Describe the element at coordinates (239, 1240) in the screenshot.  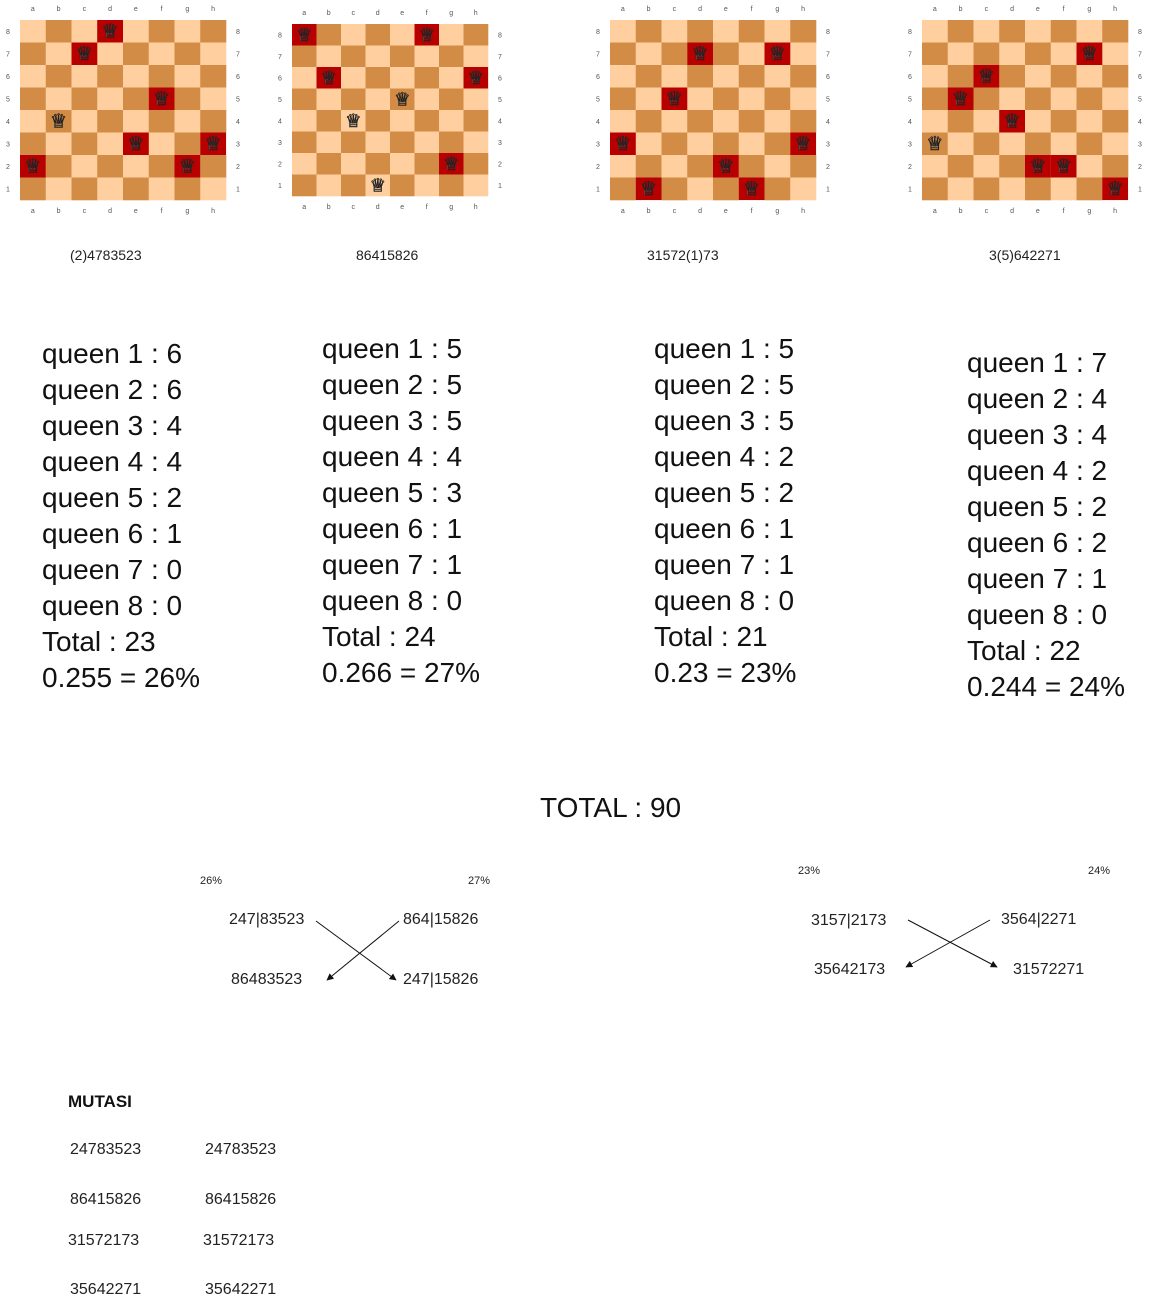
I see `mutation-after-3: 31572173` at that location.